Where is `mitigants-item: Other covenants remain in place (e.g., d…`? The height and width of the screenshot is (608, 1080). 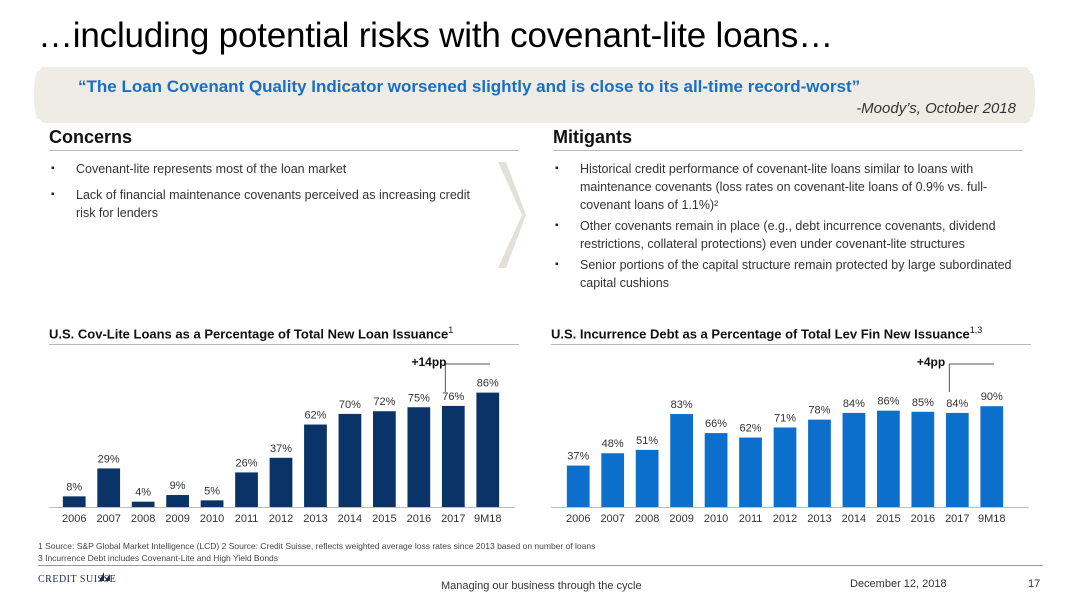
mitigants-item: Other covenants remain in place (e.g., d… is located at coordinates (788, 235).